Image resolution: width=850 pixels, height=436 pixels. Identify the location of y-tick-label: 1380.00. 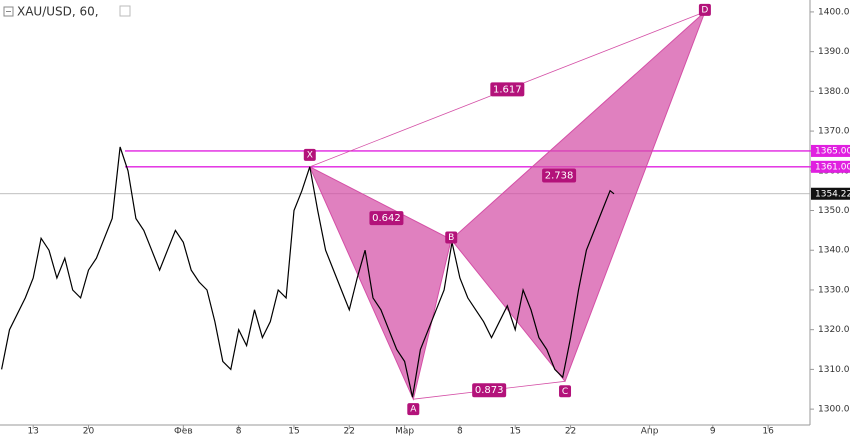
(834, 92).